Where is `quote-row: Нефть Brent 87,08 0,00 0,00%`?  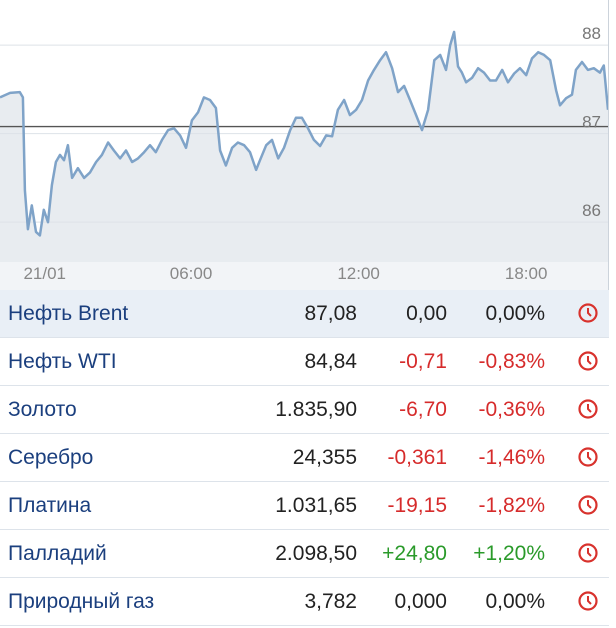 quote-row: Нефть Brent 87,08 0,00 0,00% is located at coordinates (304, 314).